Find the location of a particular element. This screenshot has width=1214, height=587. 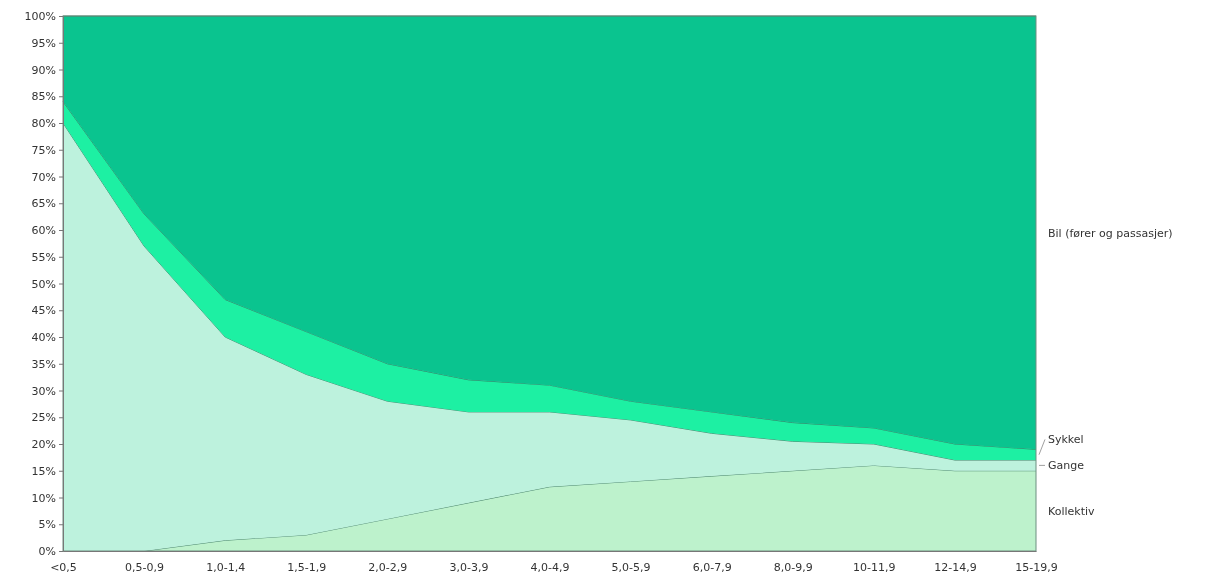

x-tick-label: 4,0-4,9 is located at coordinates (550, 567).